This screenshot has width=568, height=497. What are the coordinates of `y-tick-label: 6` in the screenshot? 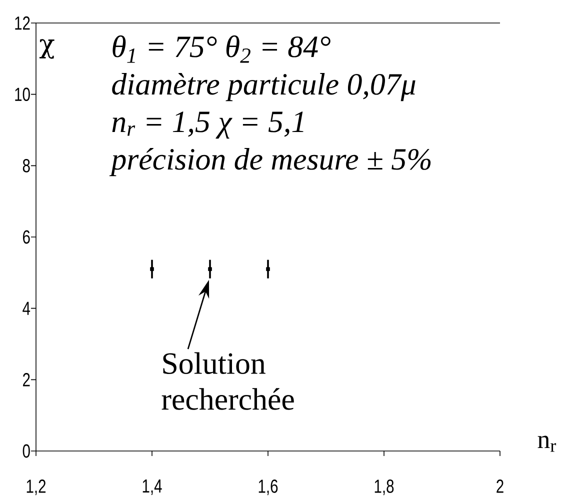 It's located at (26, 237).